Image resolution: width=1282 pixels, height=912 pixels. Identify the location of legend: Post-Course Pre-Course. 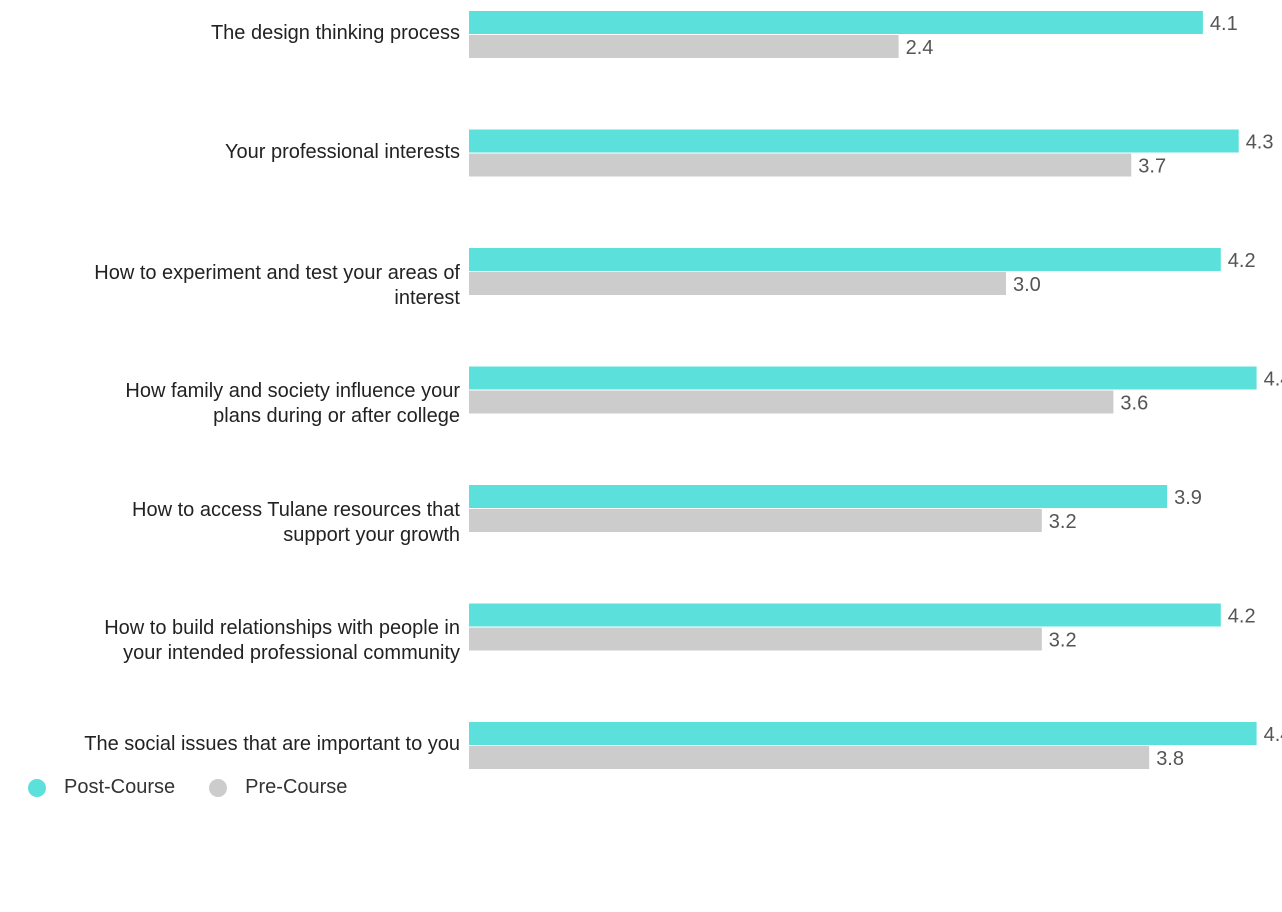
(204, 787).